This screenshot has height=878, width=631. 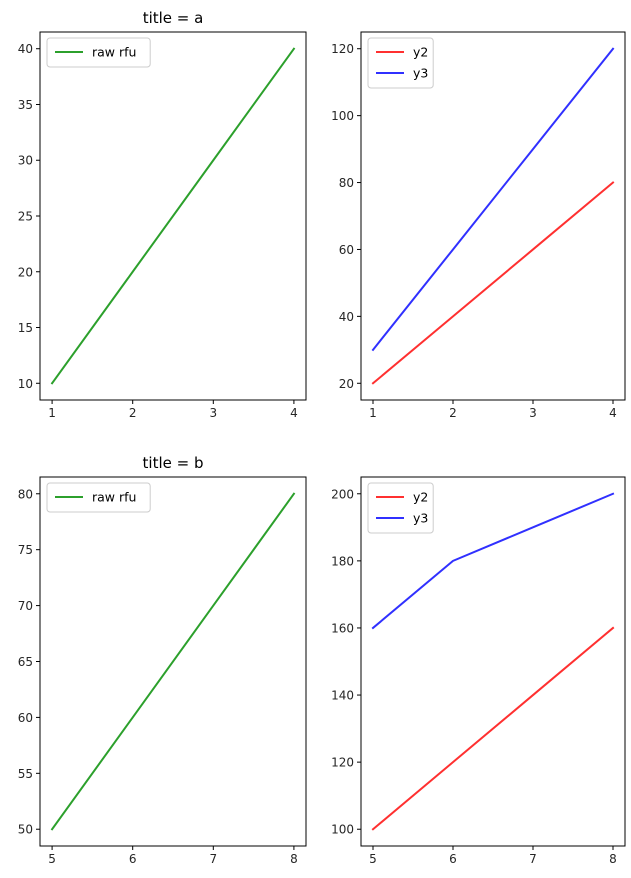 I want to click on y-tick-label: 30, so click(x=25, y=161).